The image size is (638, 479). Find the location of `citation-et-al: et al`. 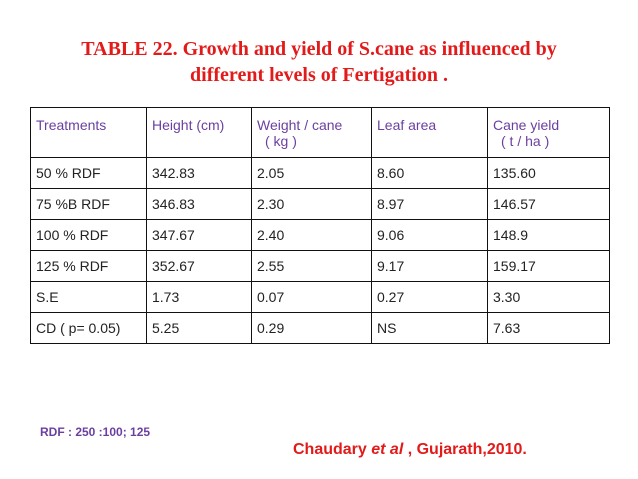

citation-et-al: et al is located at coordinates (387, 449).